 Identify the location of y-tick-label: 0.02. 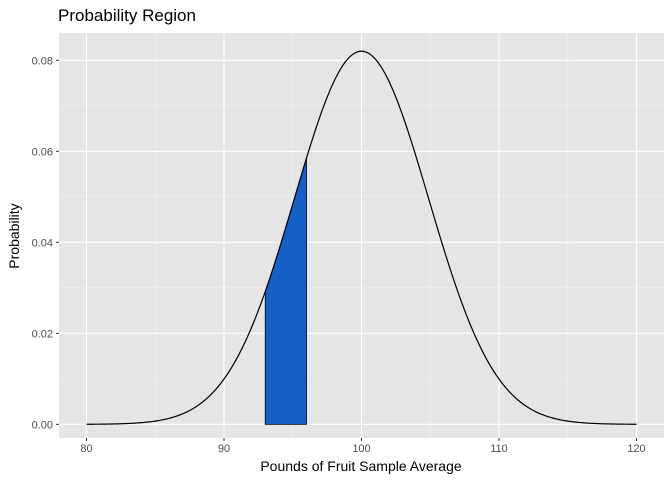
(42, 334).